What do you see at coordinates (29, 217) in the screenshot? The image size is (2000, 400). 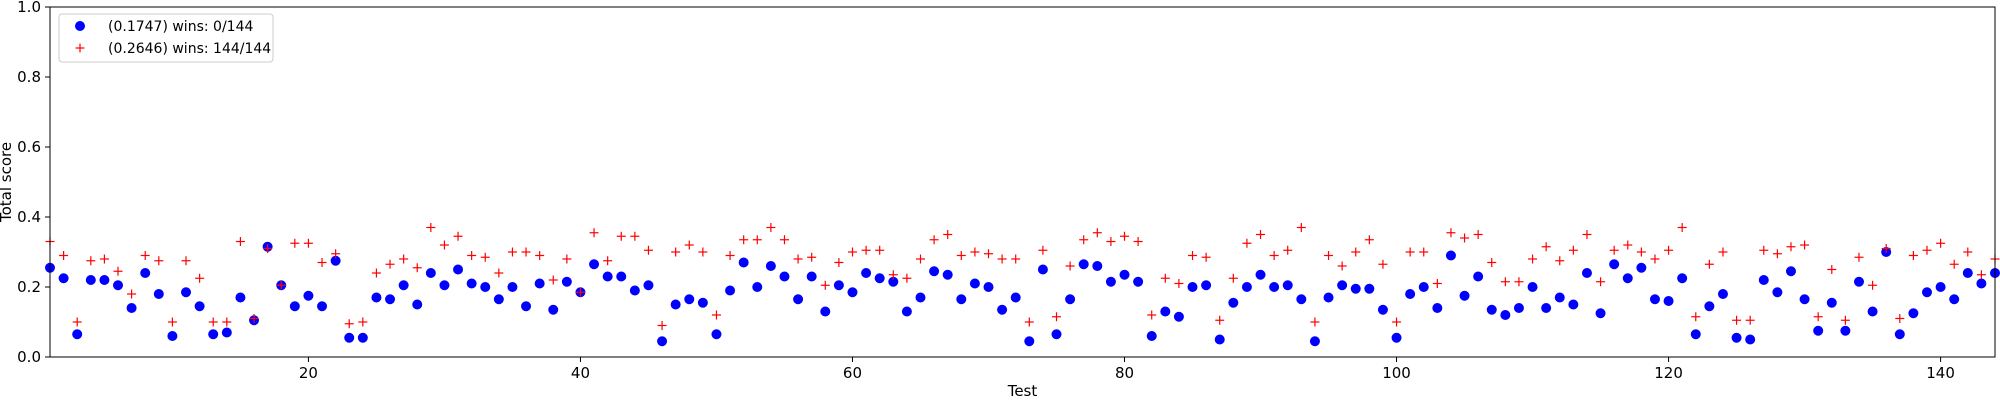 I see `y-tick-label: 0.4` at bounding box center [29, 217].